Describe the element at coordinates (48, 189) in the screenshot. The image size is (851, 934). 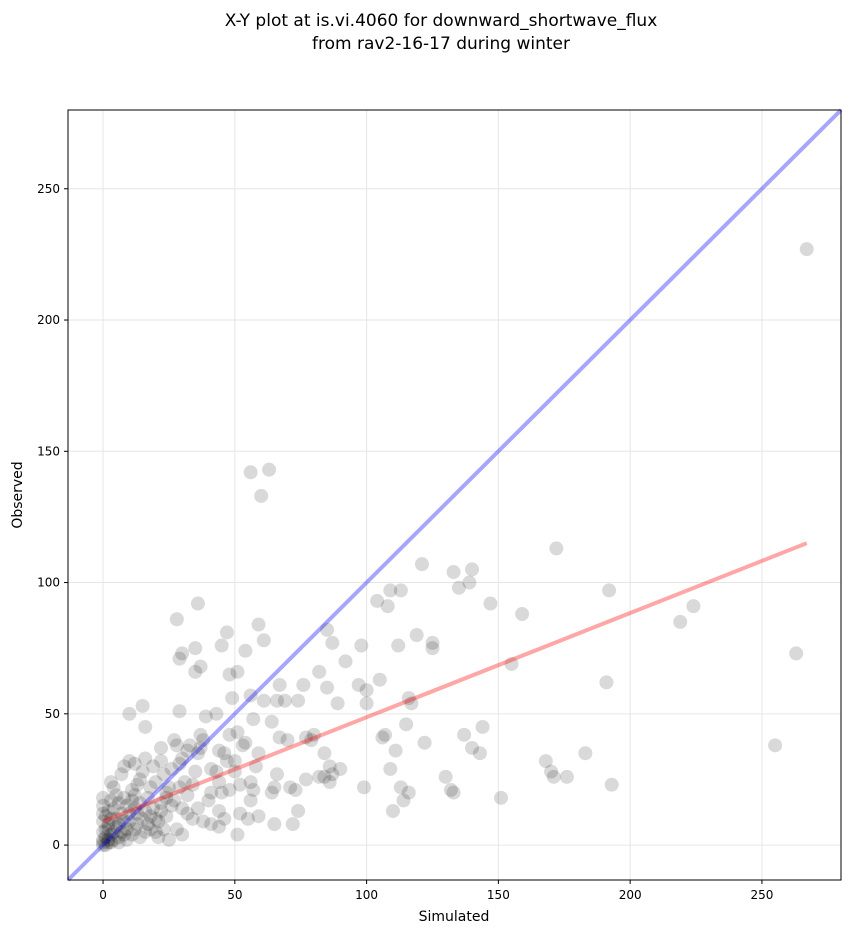
I see `y-tick-label: 250` at that location.